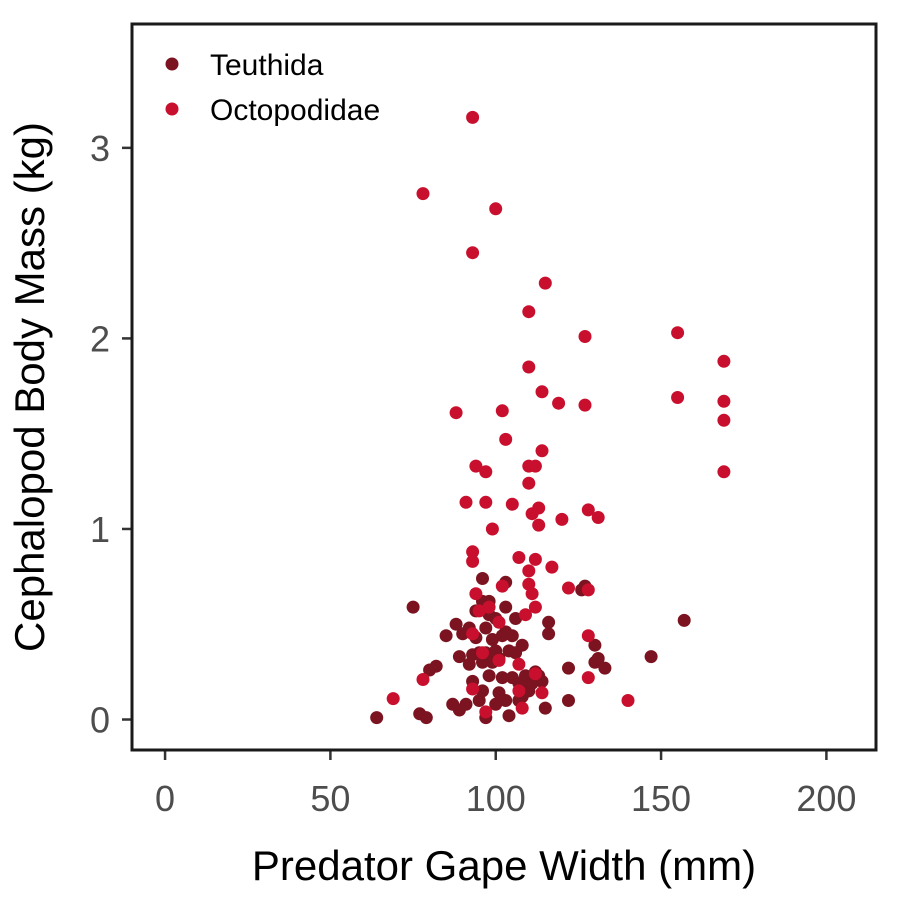 Image resolution: width=900 pixels, height=900 pixels. I want to click on legend: Teuthida Octopodidae, so click(272, 88).